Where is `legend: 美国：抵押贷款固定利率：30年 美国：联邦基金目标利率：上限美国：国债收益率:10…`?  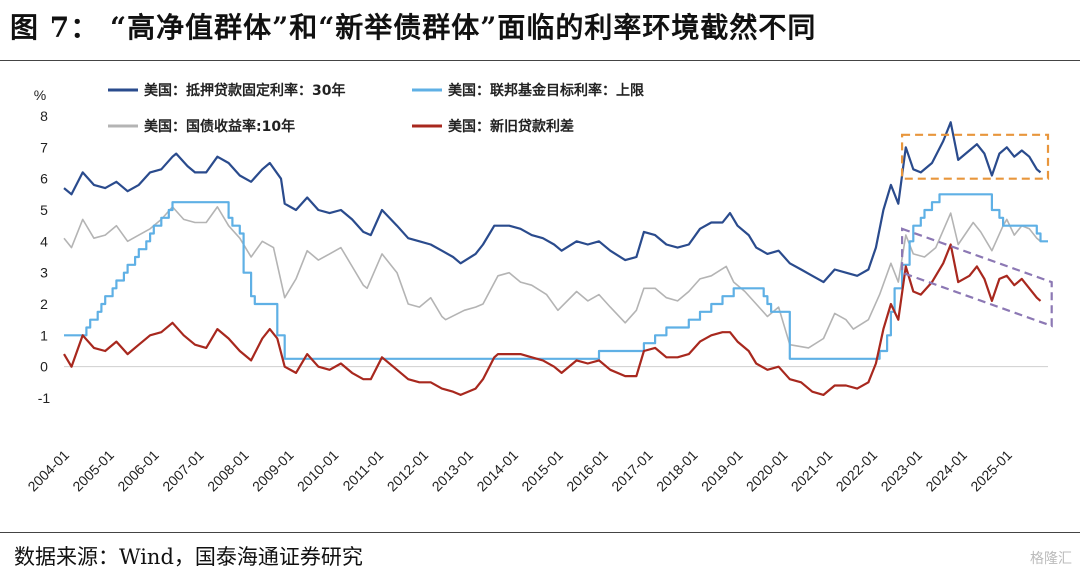
legend: 美国：抵押贷款固定利率：30年 美国：联邦基金目标利率：上限美国：国债收益率:10… is located at coordinates (376, 108).